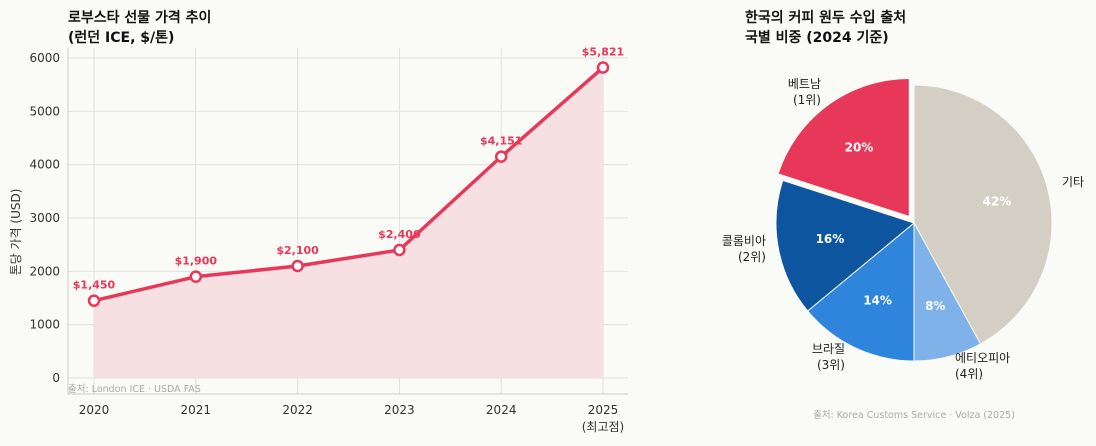 This screenshot has width=1096, height=446. What do you see at coordinates (94, 410) in the screenshot?
I see `x-tick-label: 2020` at bounding box center [94, 410].